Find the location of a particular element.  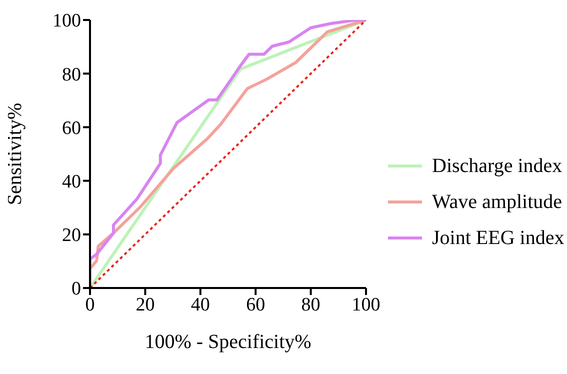

y-tick-label: 40 is located at coordinates (71, 182).